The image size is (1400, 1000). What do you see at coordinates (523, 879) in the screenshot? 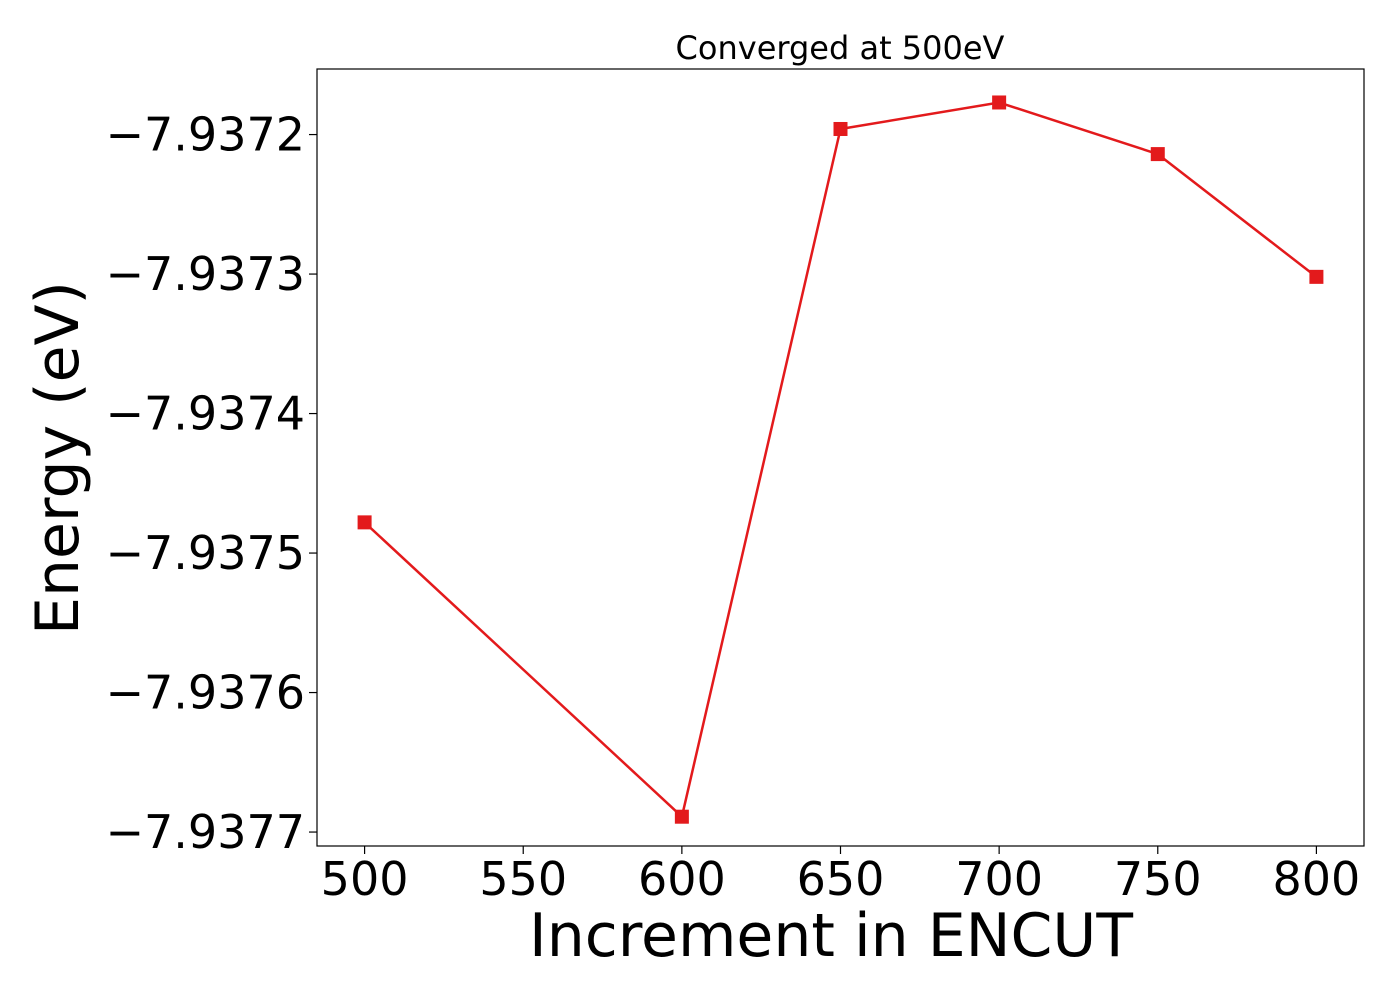
I see `x-tick-label: 550` at bounding box center [523, 879].